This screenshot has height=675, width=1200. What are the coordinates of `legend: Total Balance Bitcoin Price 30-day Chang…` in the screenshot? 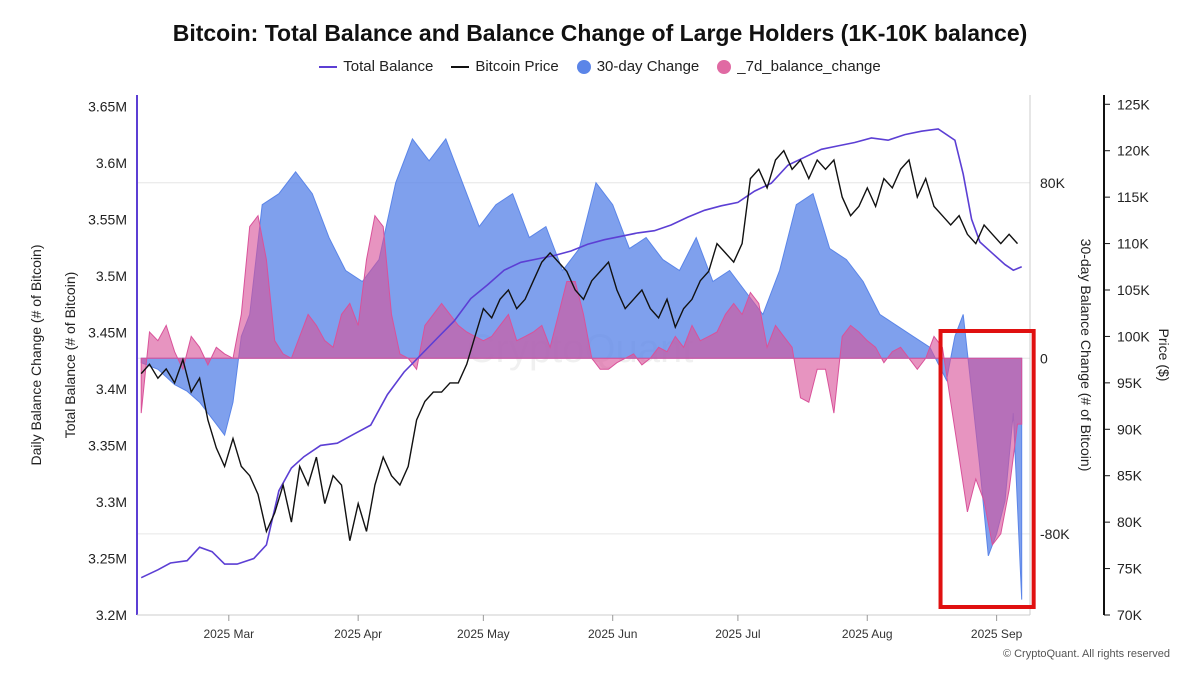 It's located at (600, 66).